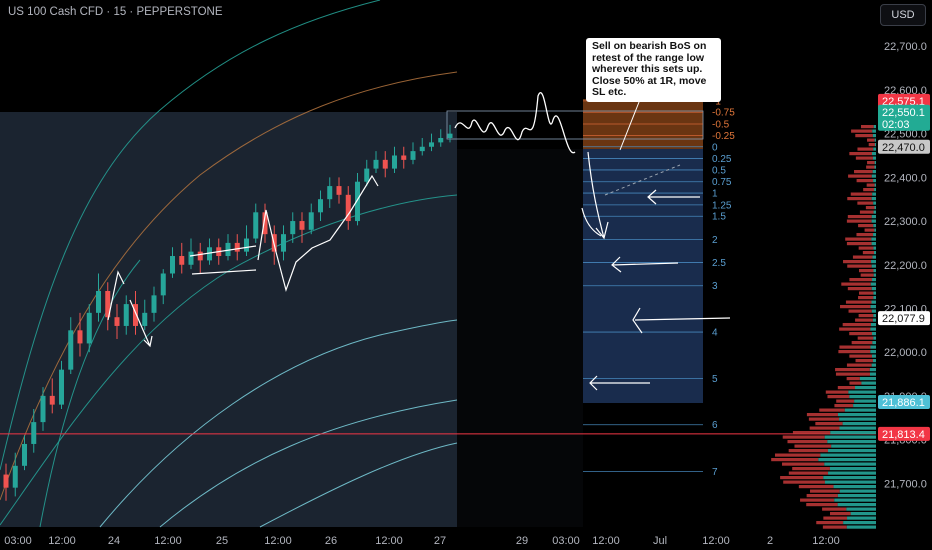  I want to click on x-tick-label: 24, so click(114, 541).